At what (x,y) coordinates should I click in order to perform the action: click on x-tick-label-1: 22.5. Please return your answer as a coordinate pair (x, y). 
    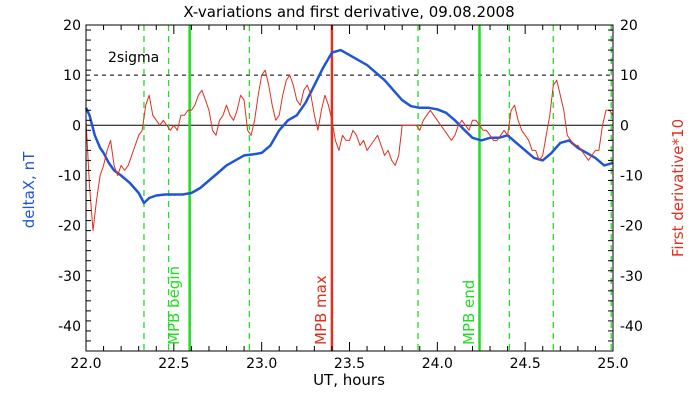
    Looking at the image, I should click on (173, 364).